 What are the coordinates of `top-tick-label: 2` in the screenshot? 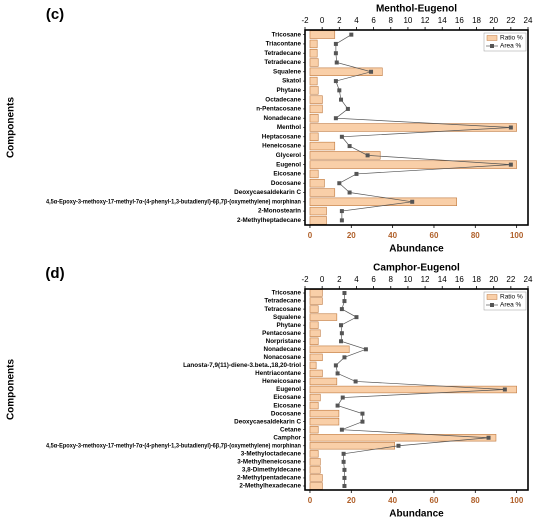 It's located at (339, 20).